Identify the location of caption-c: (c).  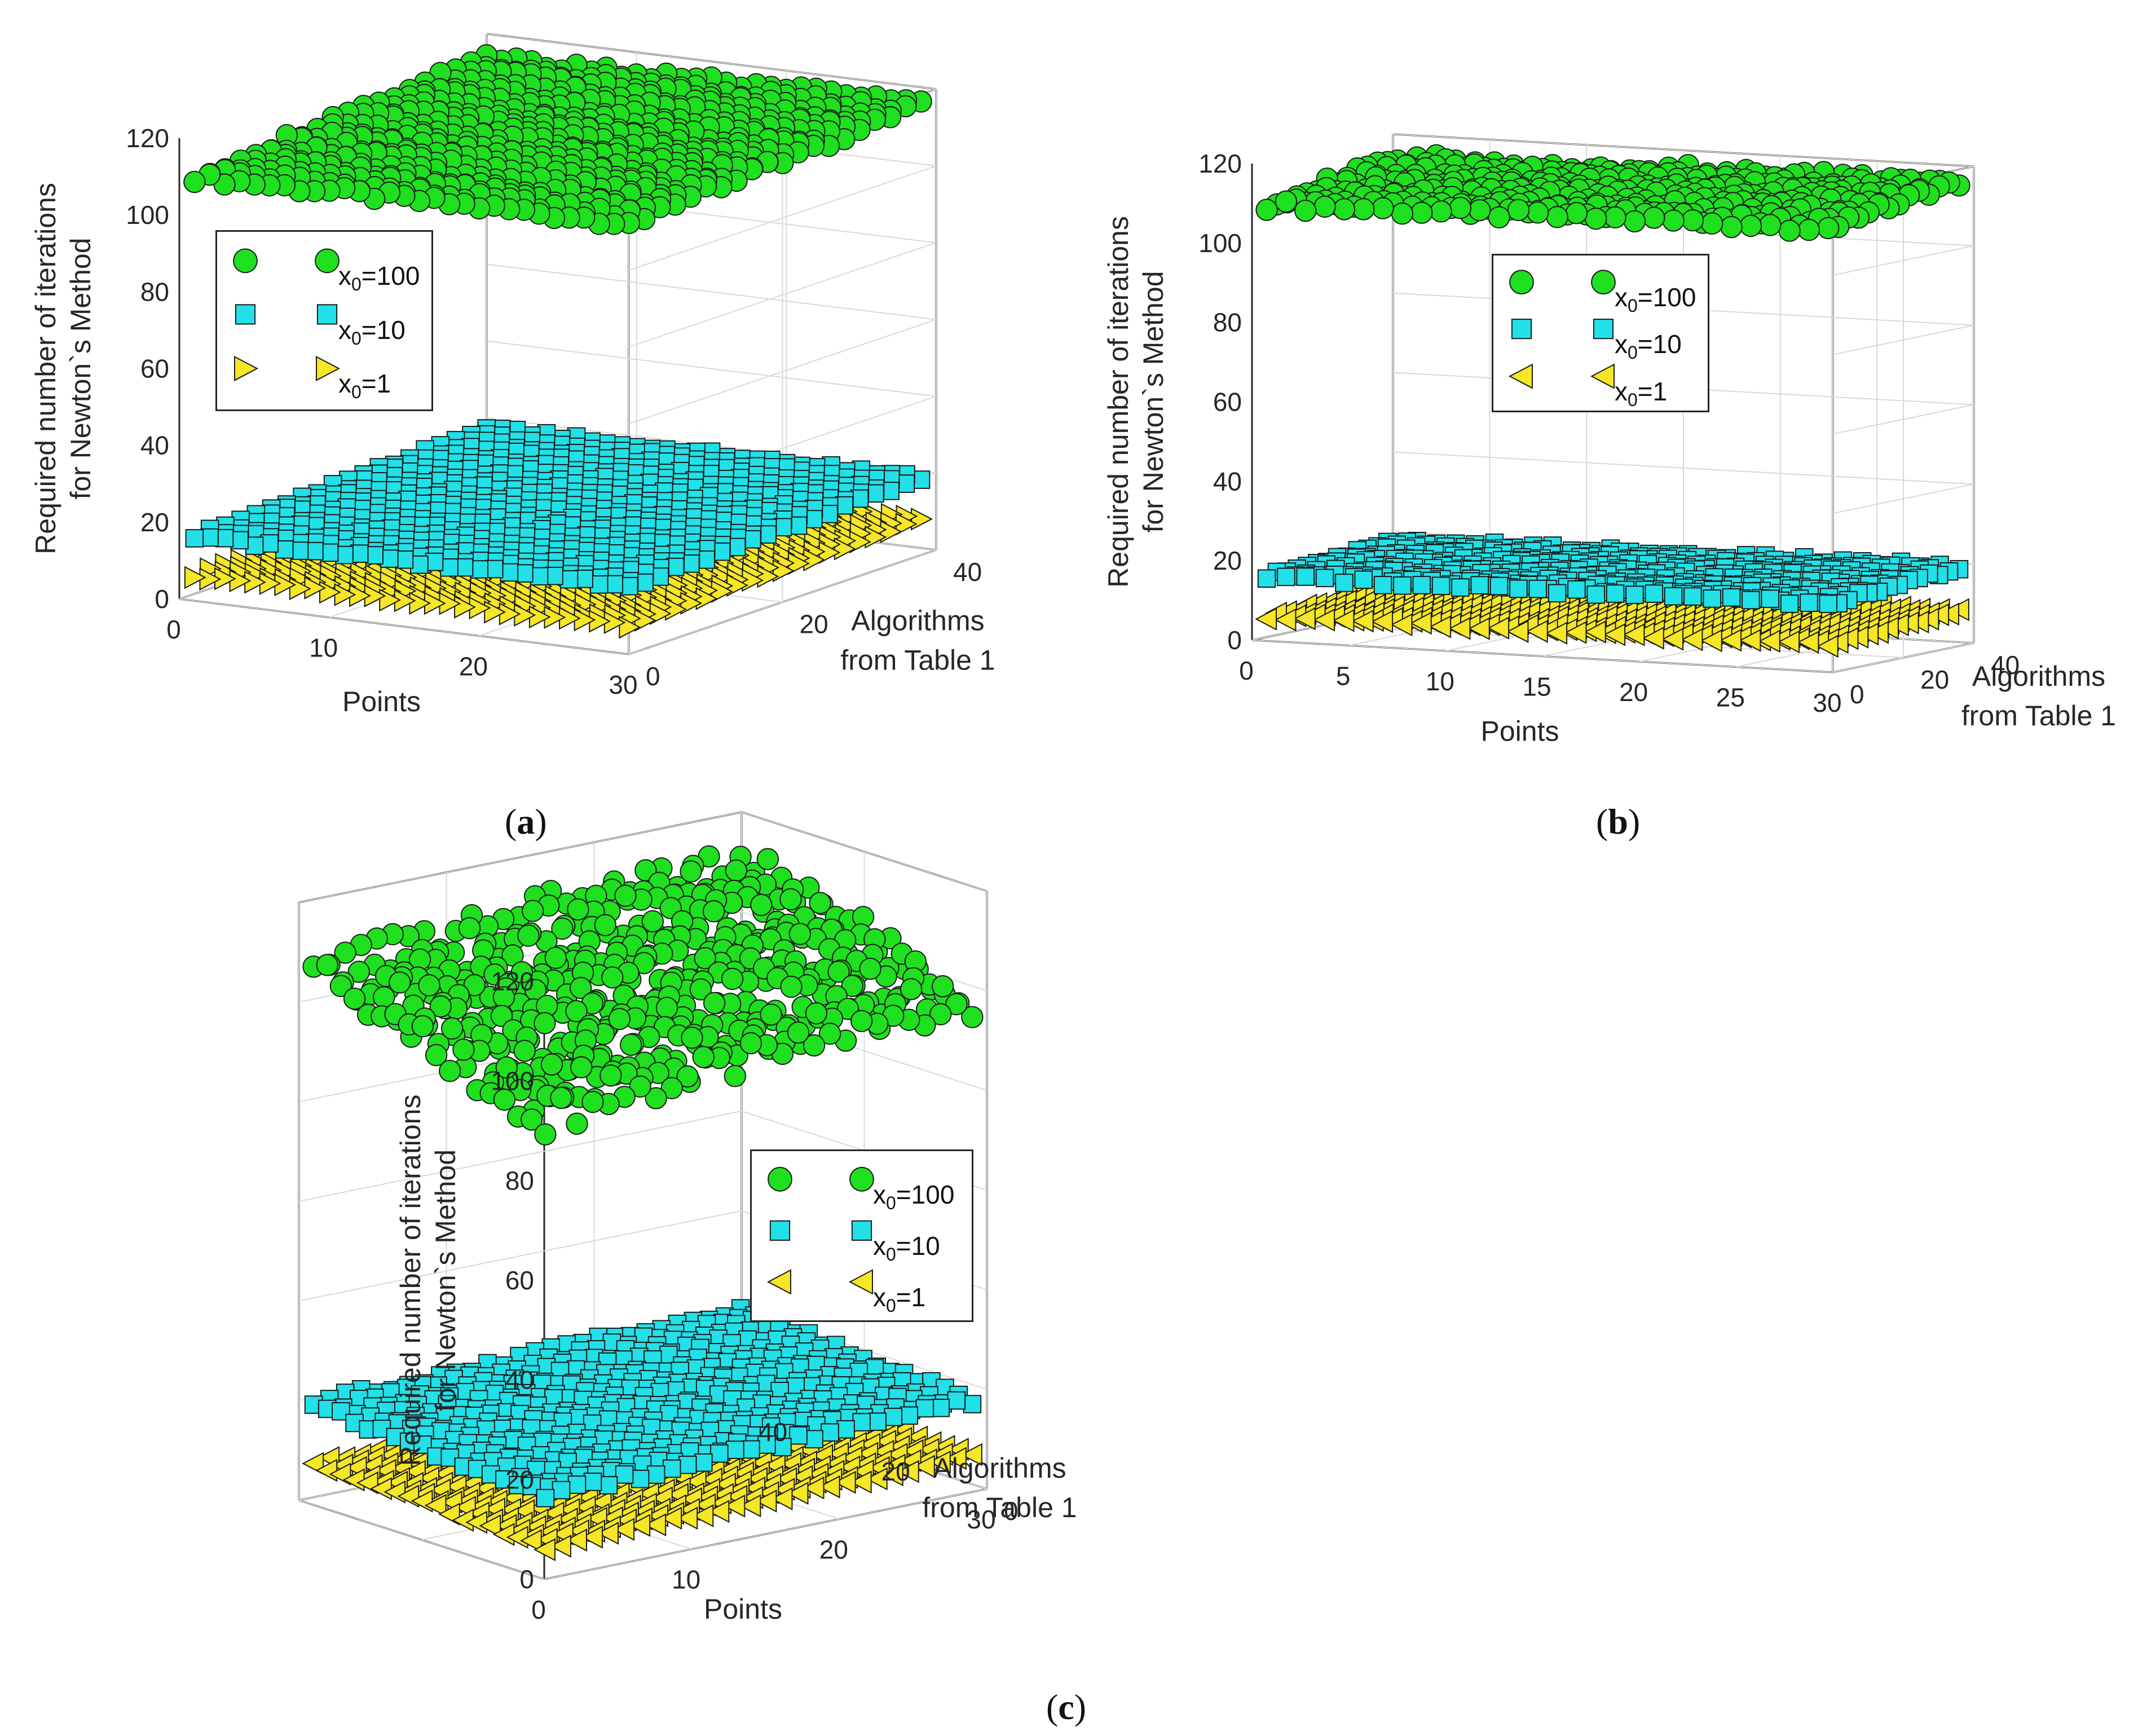
(1066, 1707).